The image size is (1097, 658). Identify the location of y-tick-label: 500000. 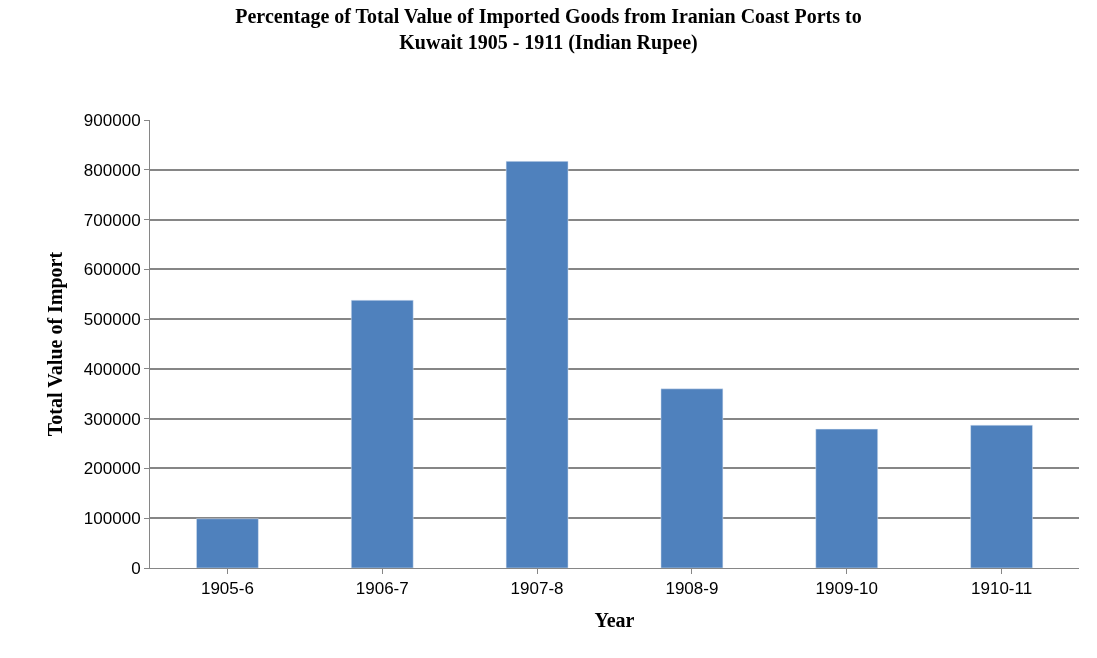
(112, 320).